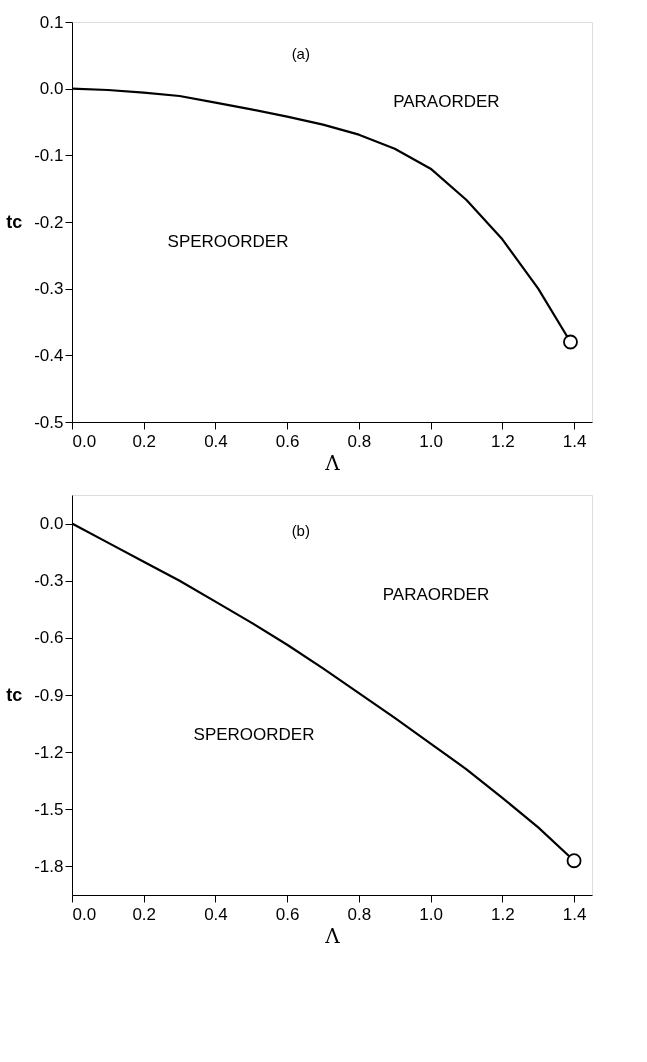  I want to click on text: (a), so click(300, 53).